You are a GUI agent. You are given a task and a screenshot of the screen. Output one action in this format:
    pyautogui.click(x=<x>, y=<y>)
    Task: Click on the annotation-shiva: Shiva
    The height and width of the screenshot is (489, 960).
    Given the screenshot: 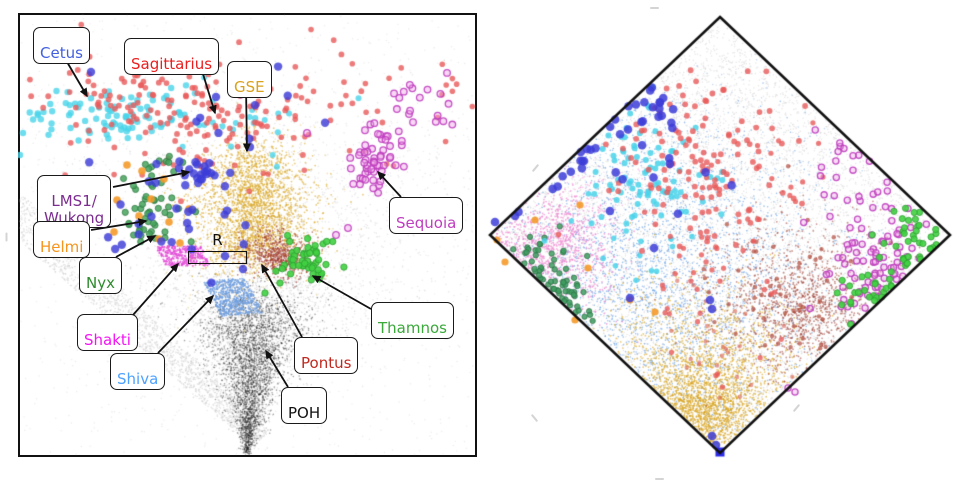 What is the action you would take?
    pyautogui.click(x=138, y=371)
    